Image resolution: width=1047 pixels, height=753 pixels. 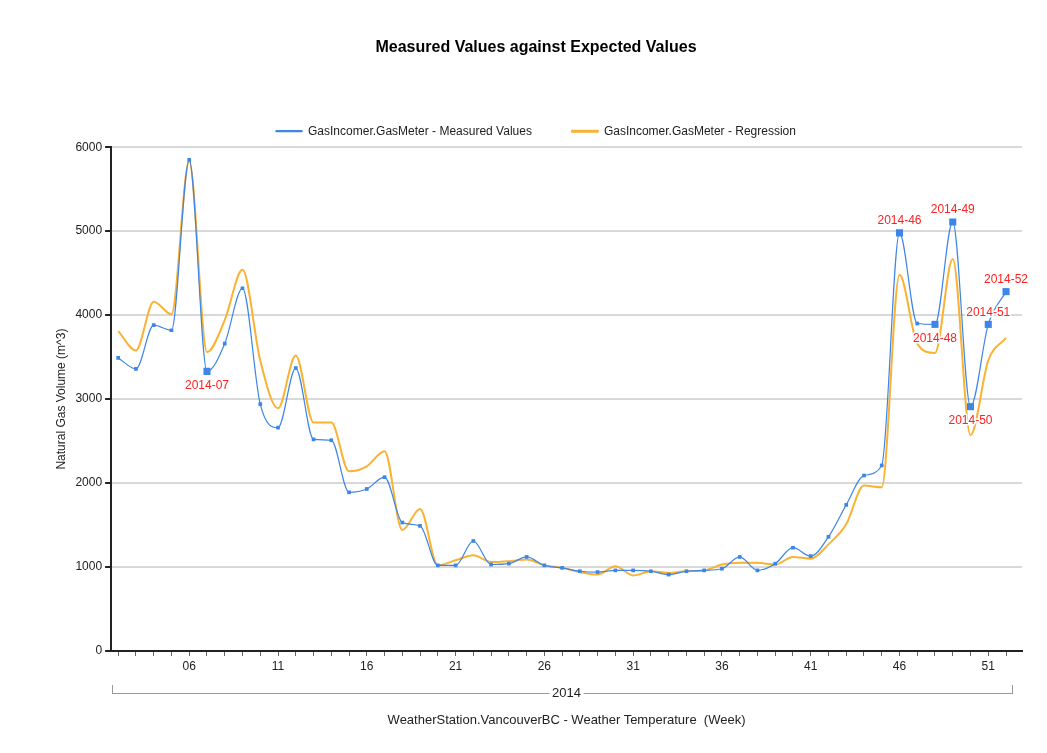 What do you see at coordinates (207, 384) in the screenshot?
I see `annotation: 2014-07` at bounding box center [207, 384].